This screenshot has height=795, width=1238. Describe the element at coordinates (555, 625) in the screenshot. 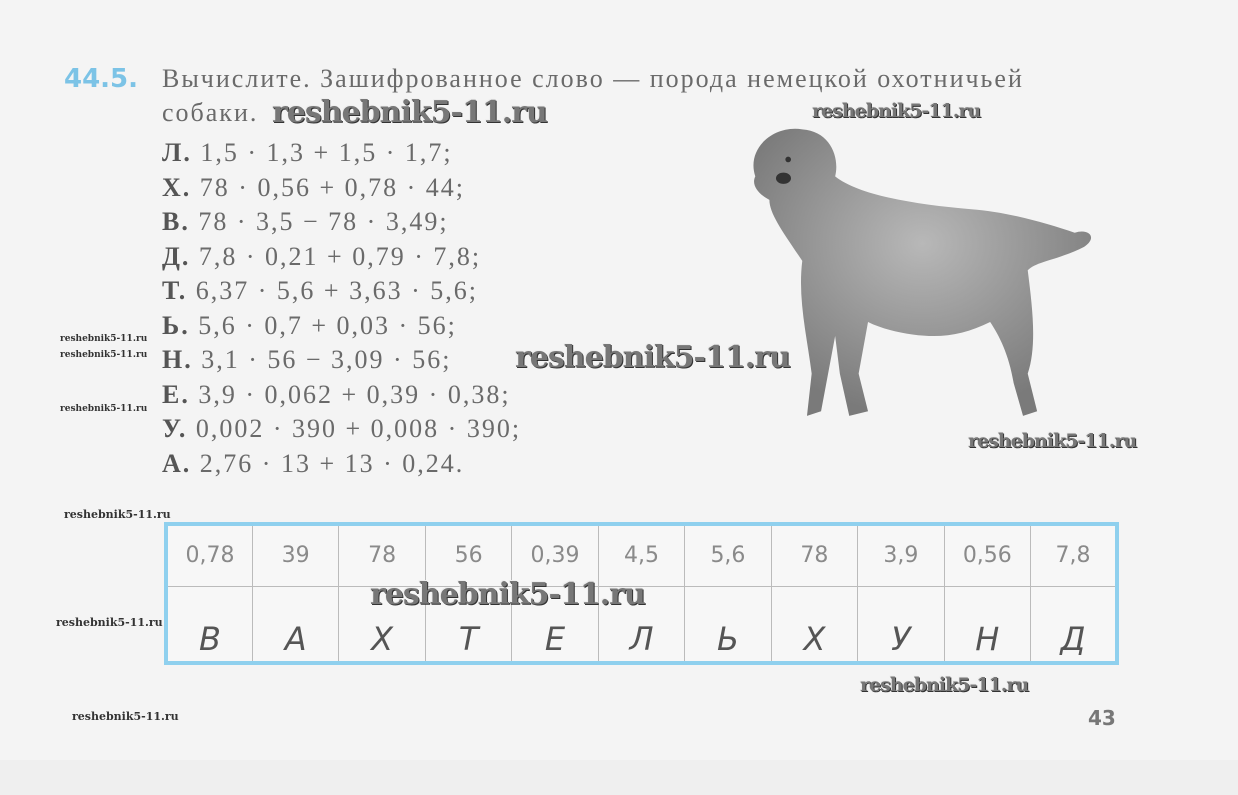

I see `answer-cell: Е` at that location.